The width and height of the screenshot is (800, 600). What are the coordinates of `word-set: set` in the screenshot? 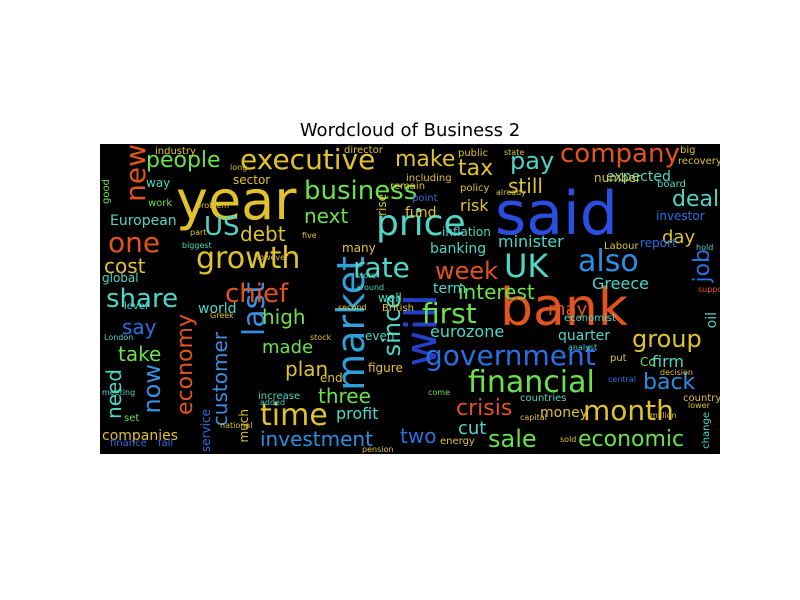 It's located at (132, 418).